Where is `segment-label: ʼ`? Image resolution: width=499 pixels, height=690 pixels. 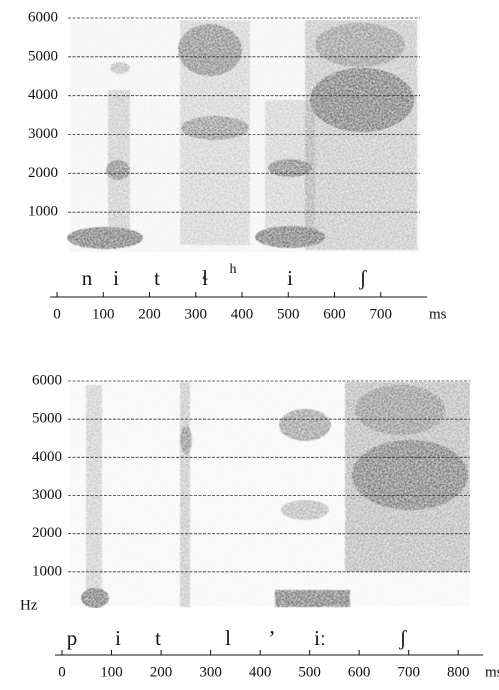 segment-label: ʼ is located at coordinates (272, 638).